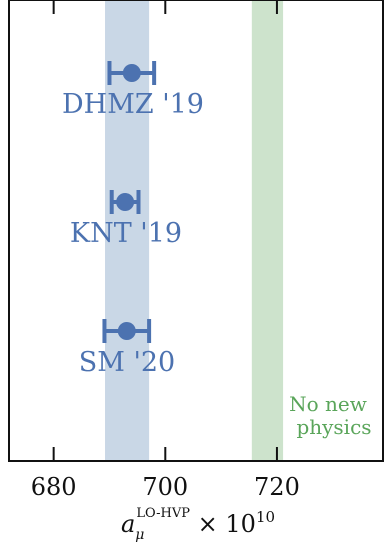  I want to click on data-point-group: KNT '19, so click(126, 219).